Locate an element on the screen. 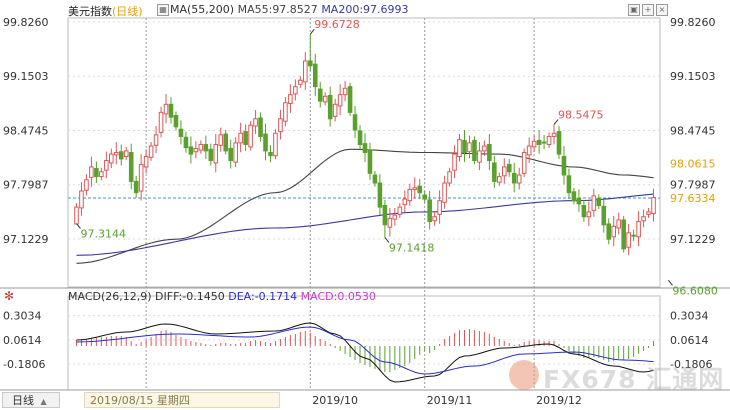 This screenshot has width=730, height=410. watermark-logo is located at coordinates (524, 375).